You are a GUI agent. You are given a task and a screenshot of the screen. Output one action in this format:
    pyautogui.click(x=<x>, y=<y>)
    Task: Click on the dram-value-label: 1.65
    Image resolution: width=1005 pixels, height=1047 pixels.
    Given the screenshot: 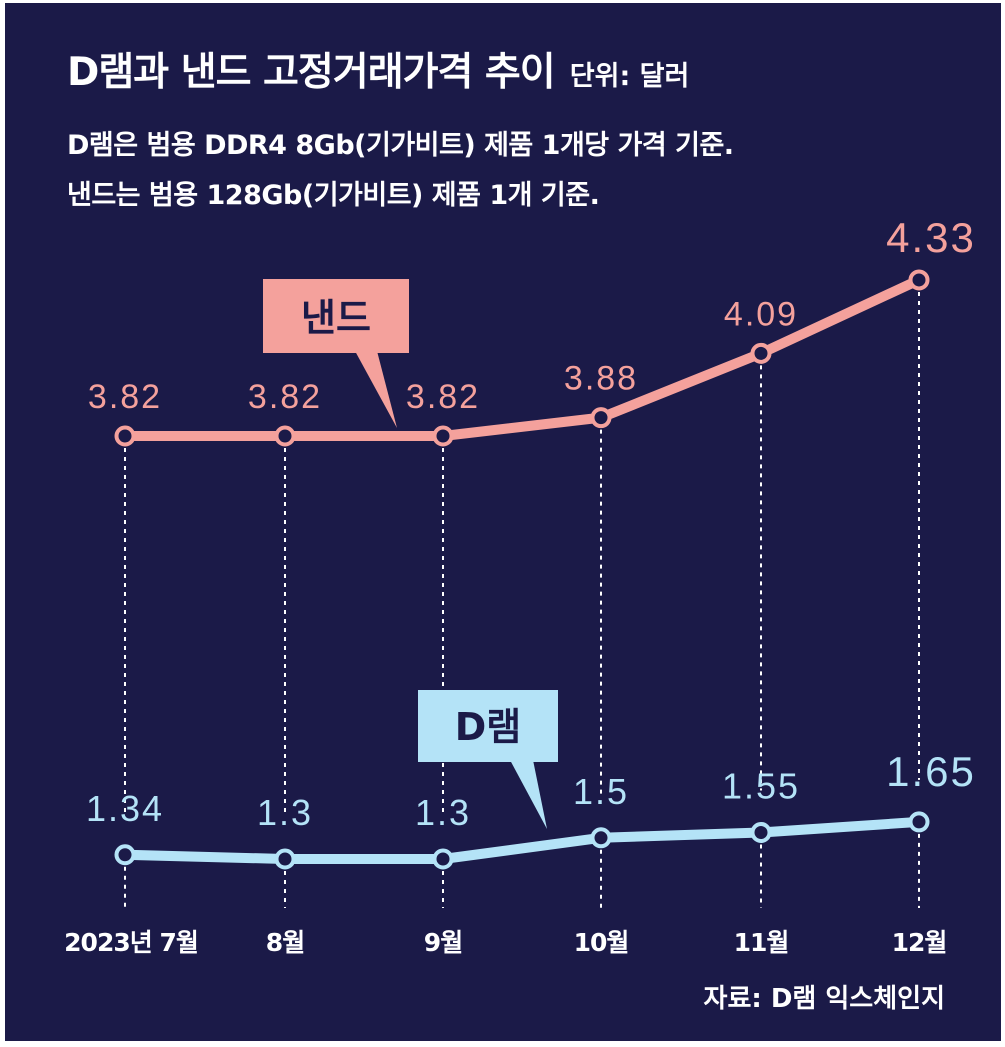 What is the action you would take?
    pyautogui.click(x=931, y=771)
    